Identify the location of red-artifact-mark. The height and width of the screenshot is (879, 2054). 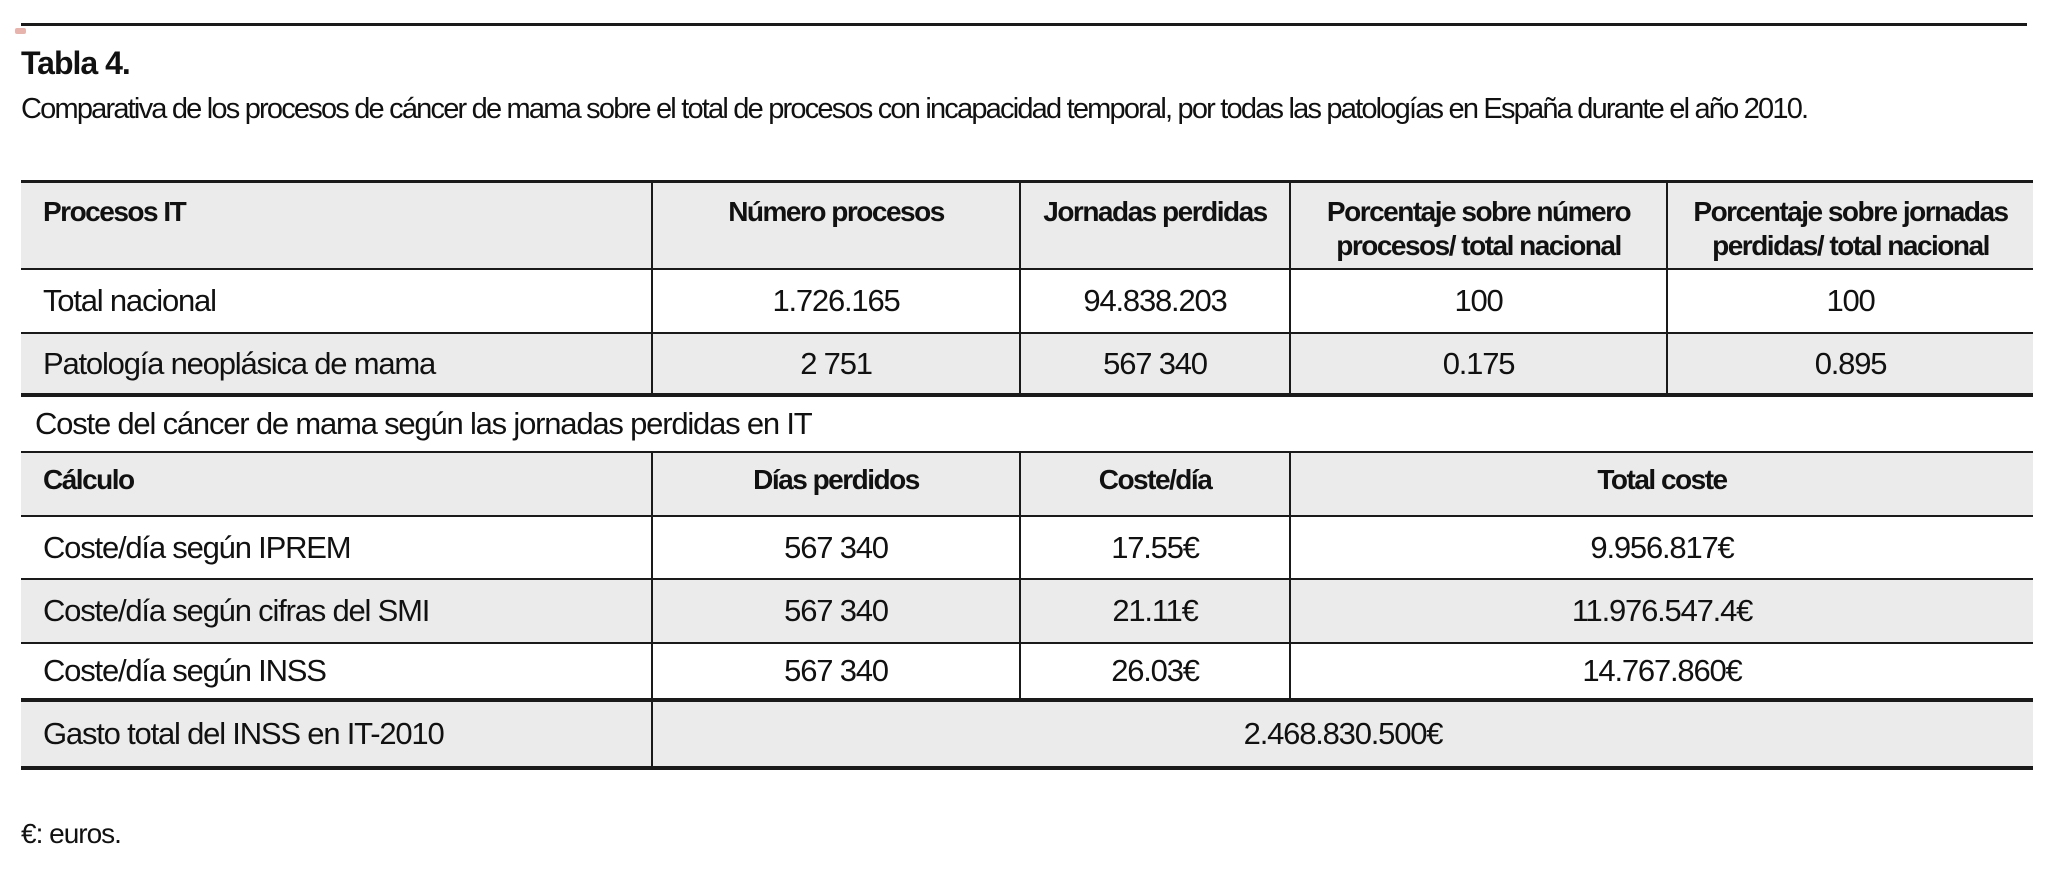
(20, 31).